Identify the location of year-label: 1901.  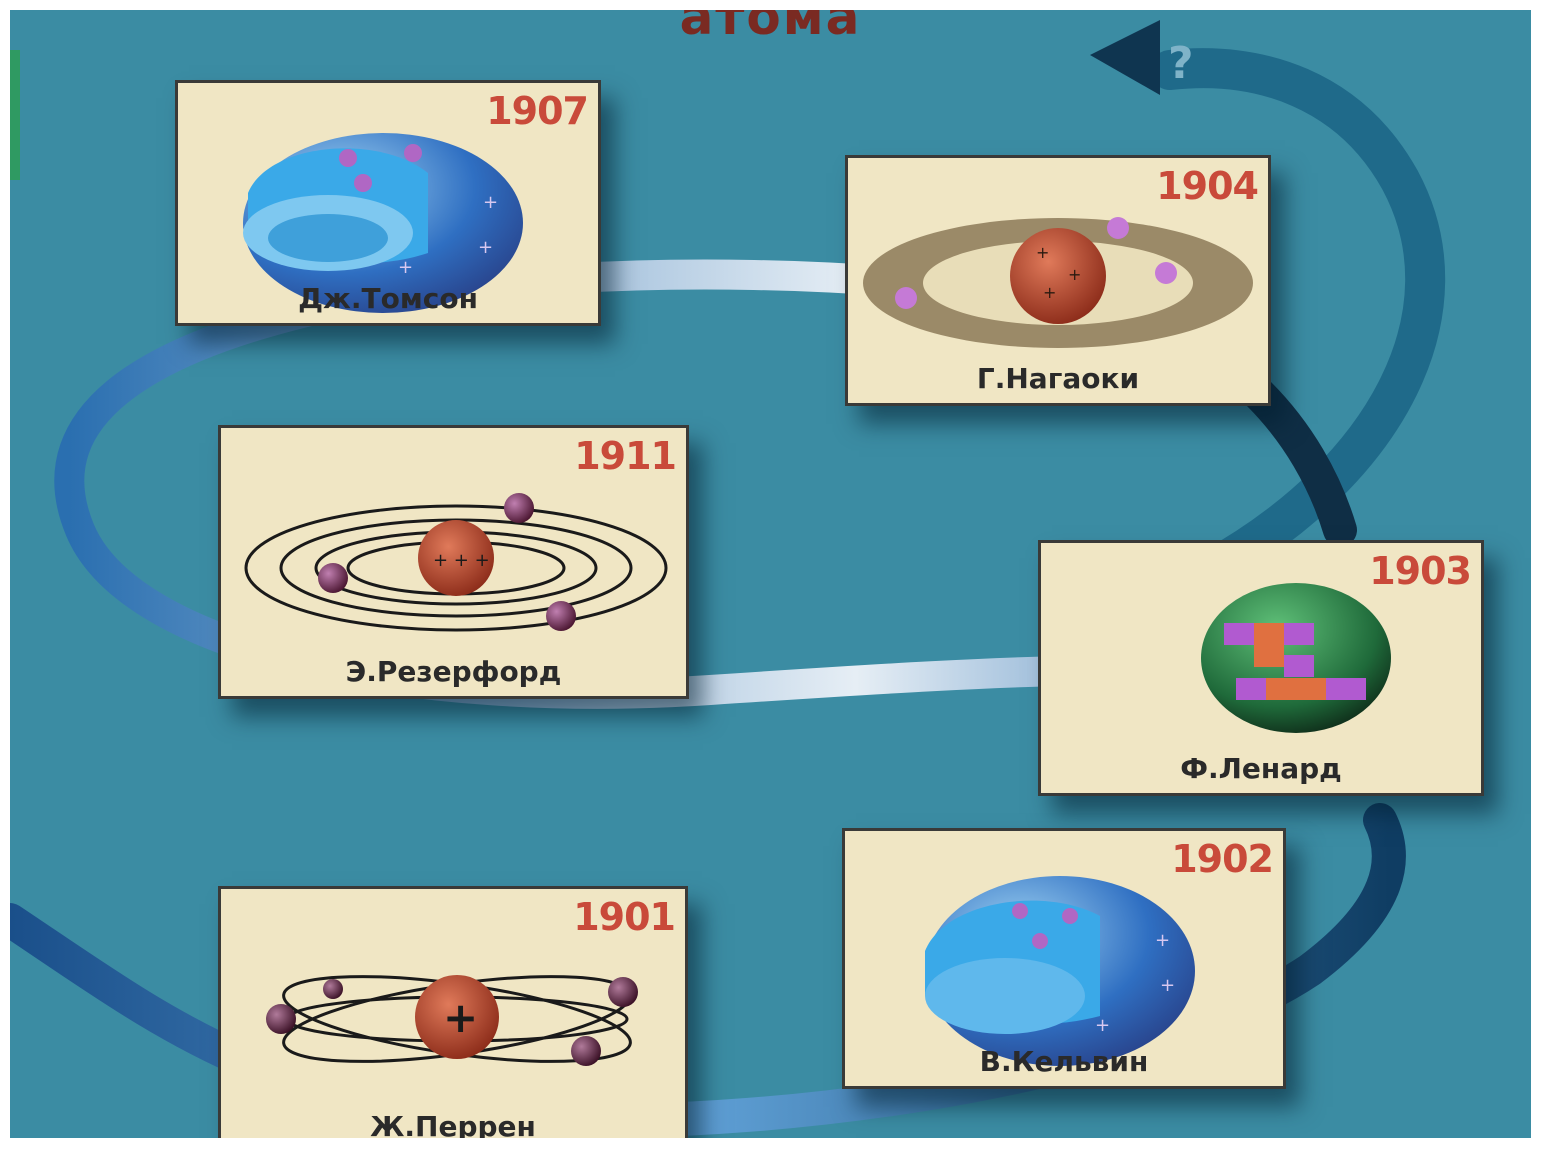
(624, 917).